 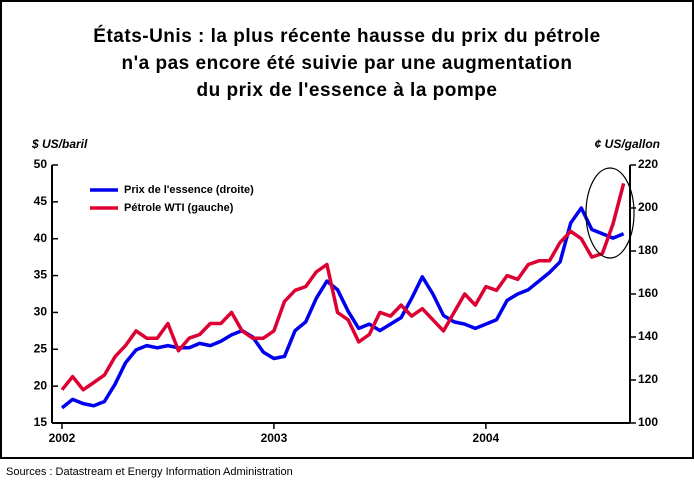 I want to click on y2-axis-label: ¢ US/gallon, so click(x=627, y=144).